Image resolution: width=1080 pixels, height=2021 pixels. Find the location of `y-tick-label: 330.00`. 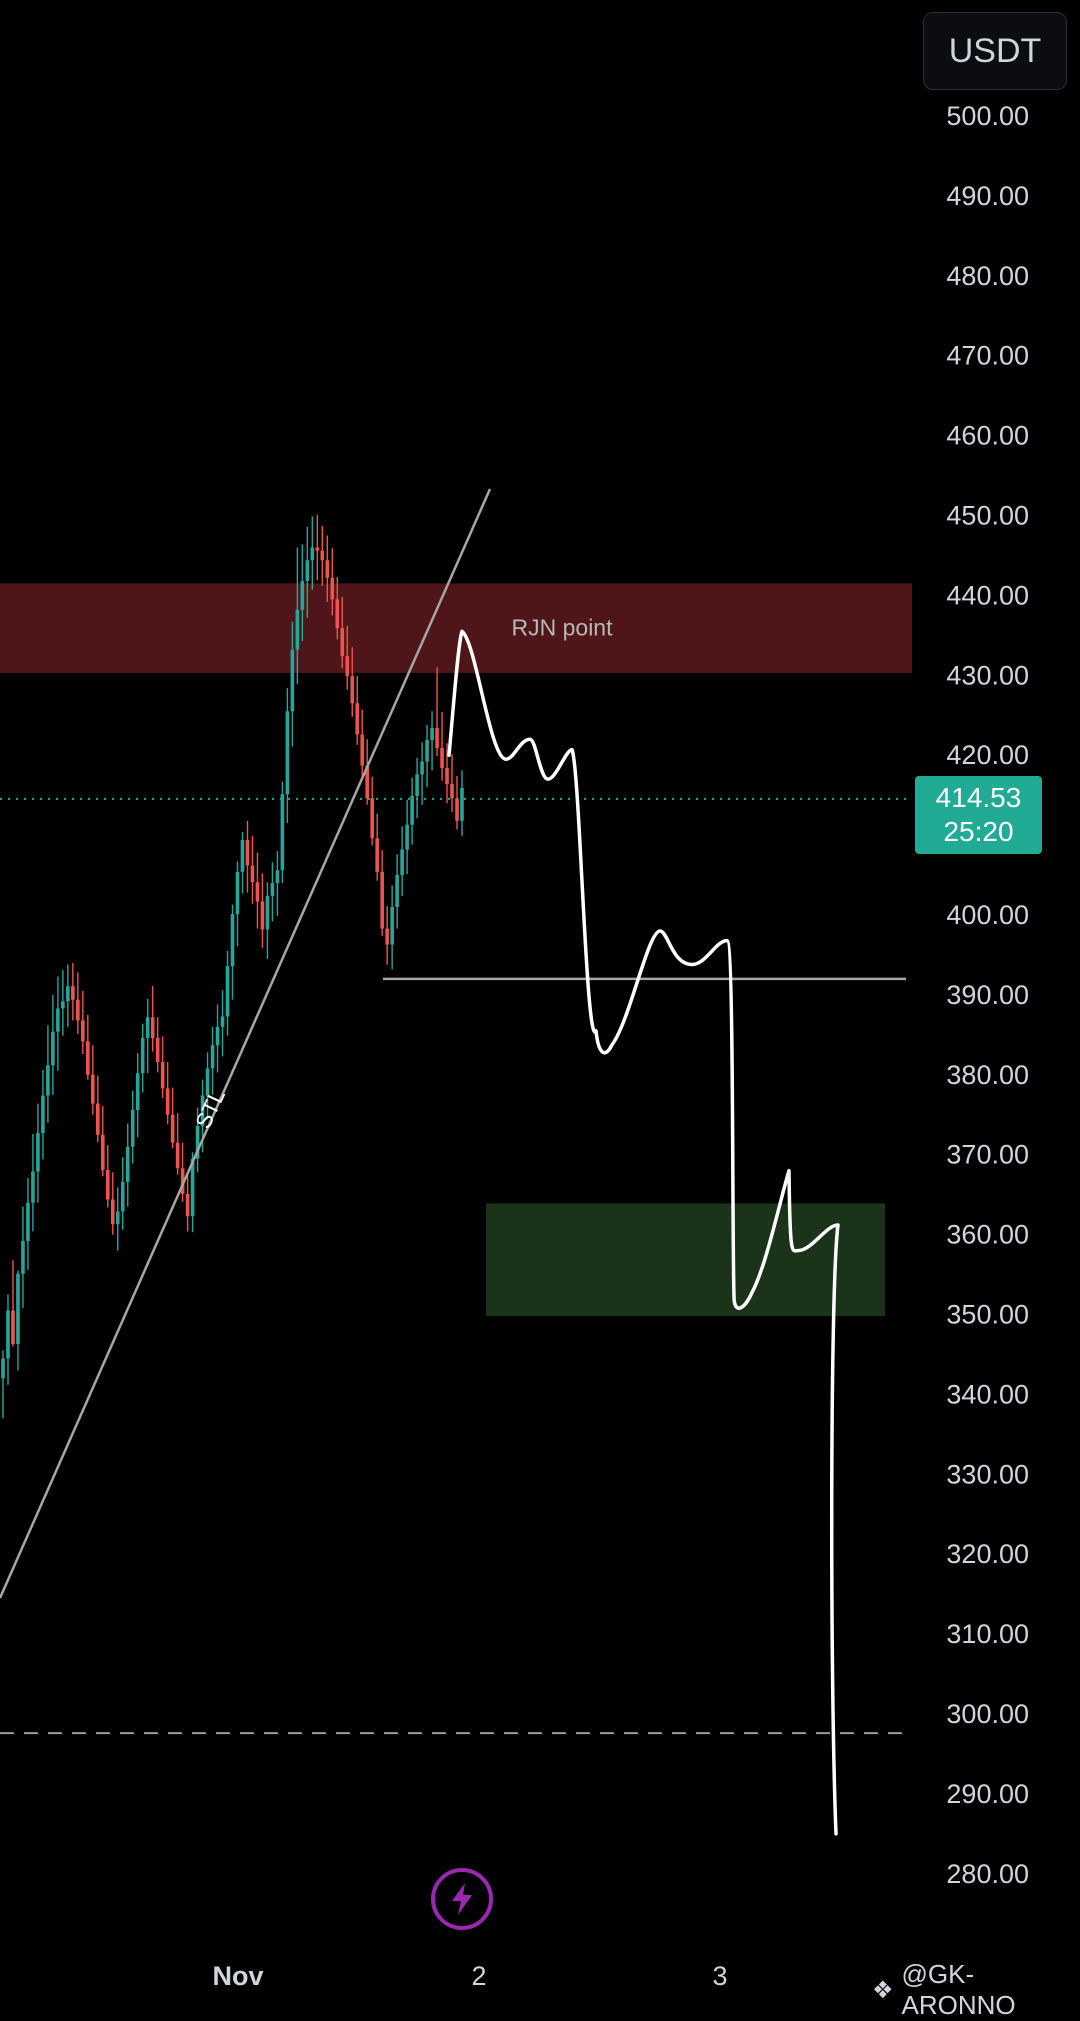

y-tick-label: 330.00 is located at coordinates (987, 1474).